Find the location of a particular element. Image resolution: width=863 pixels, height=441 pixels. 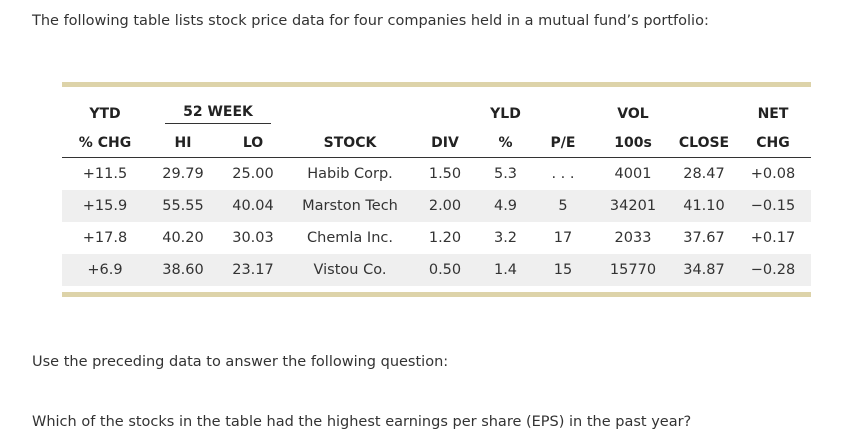

header-yld-pct: % is located at coordinates (505, 143).